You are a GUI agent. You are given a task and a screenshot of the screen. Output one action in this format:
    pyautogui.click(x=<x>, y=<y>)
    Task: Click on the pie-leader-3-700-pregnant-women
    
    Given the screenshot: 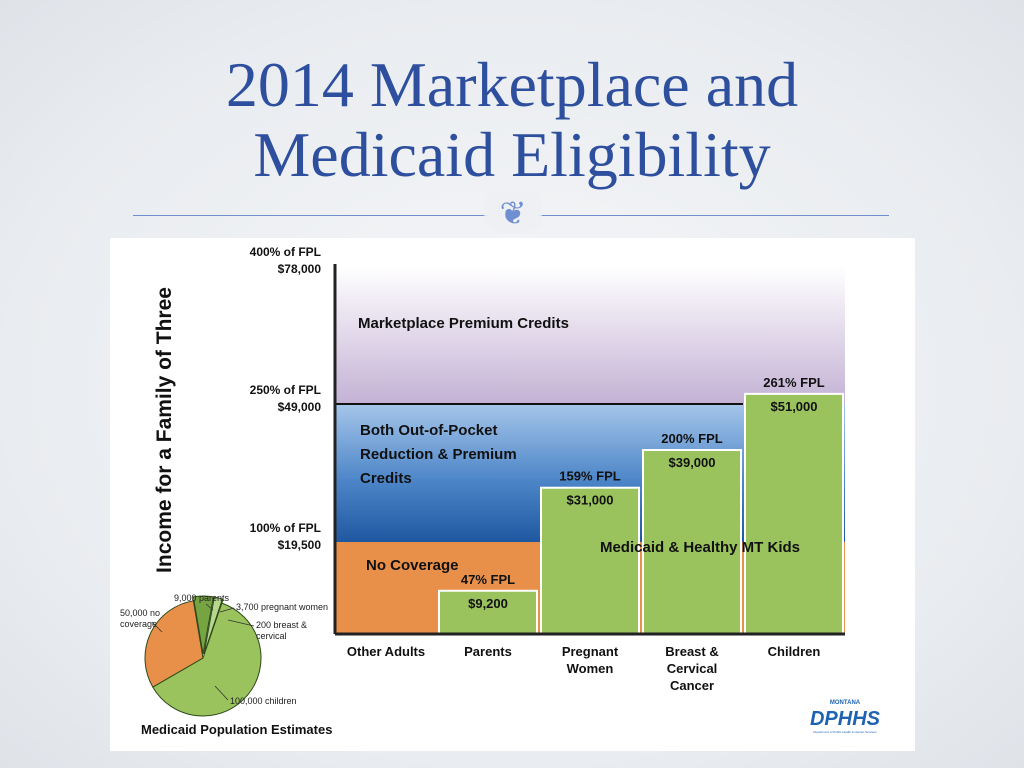 What is the action you would take?
    pyautogui.click(x=227, y=610)
    